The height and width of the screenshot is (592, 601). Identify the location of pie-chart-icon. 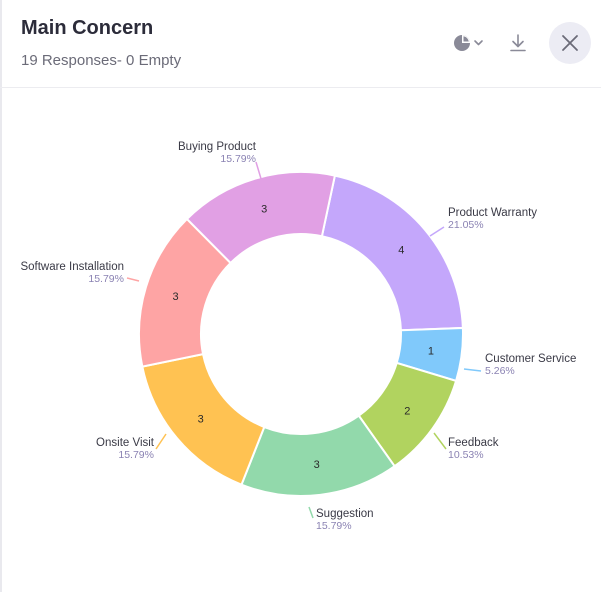
(468, 43).